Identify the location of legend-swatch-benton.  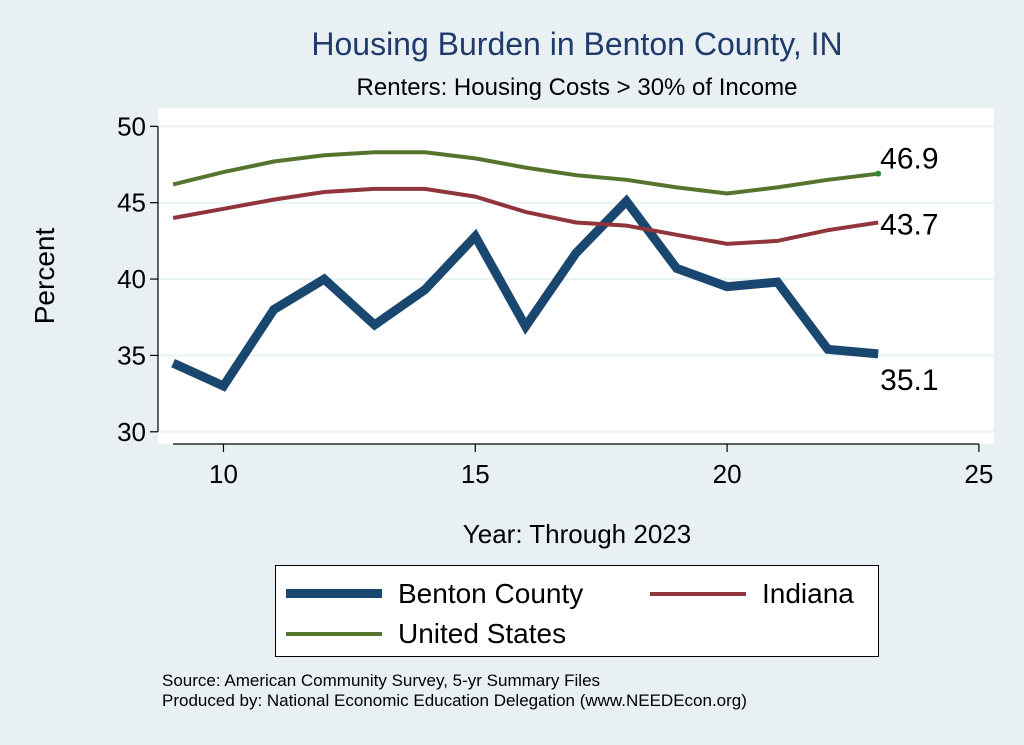
(334, 593).